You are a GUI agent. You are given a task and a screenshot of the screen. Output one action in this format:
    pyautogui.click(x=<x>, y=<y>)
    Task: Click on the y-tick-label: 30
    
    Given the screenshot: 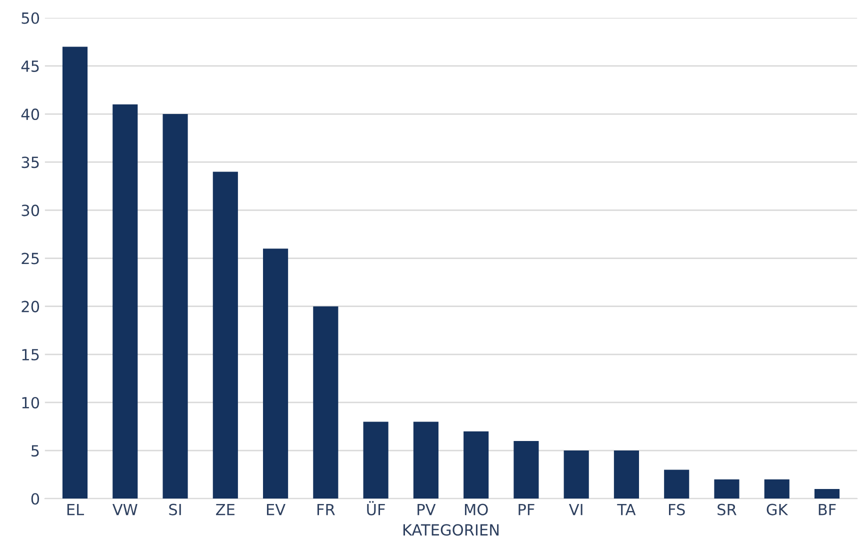 What is the action you would take?
    pyautogui.click(x=31, y=210)
    